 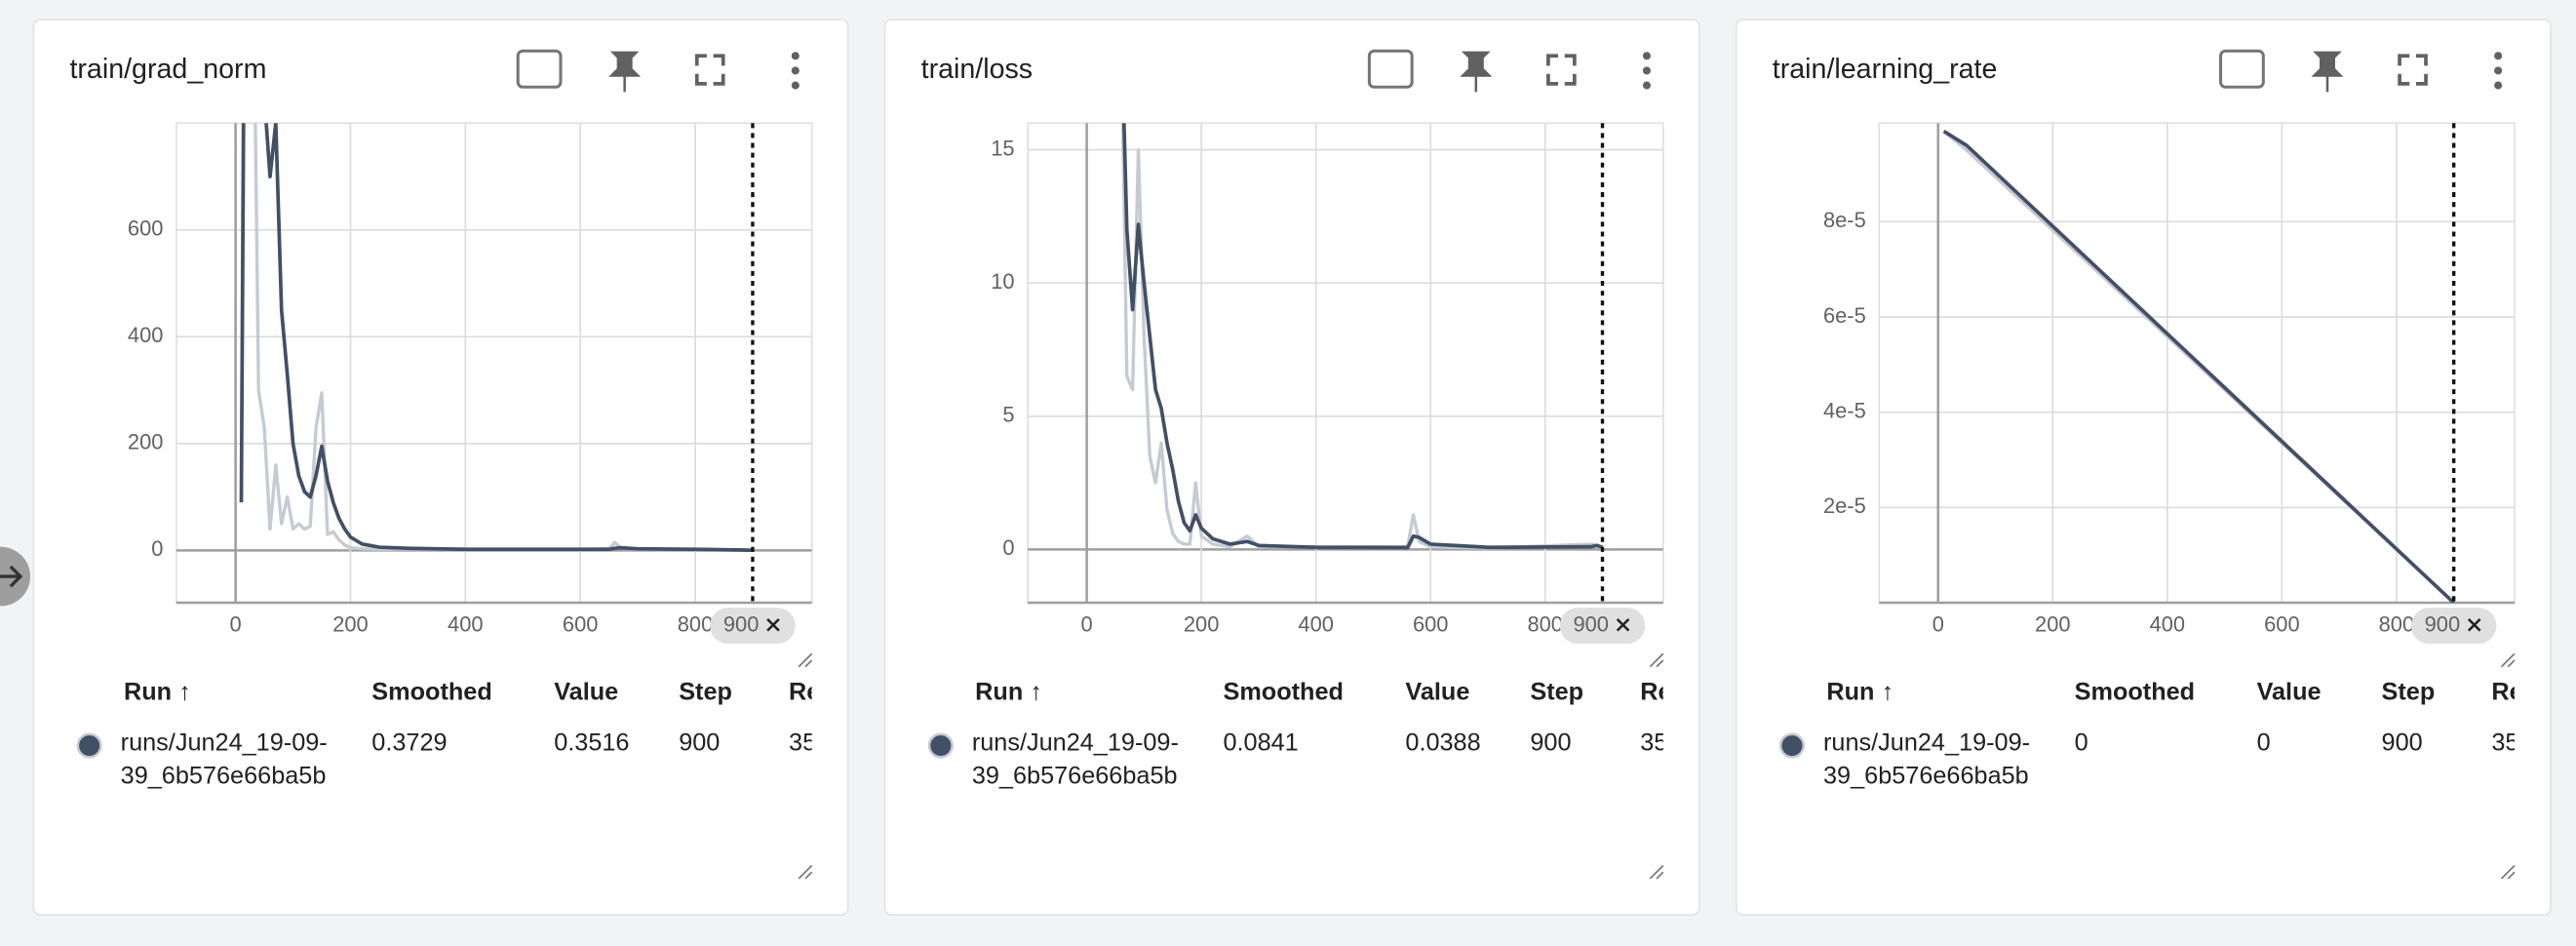 I want to click on table-cell: 0.3516, so click(x=591, y=743).